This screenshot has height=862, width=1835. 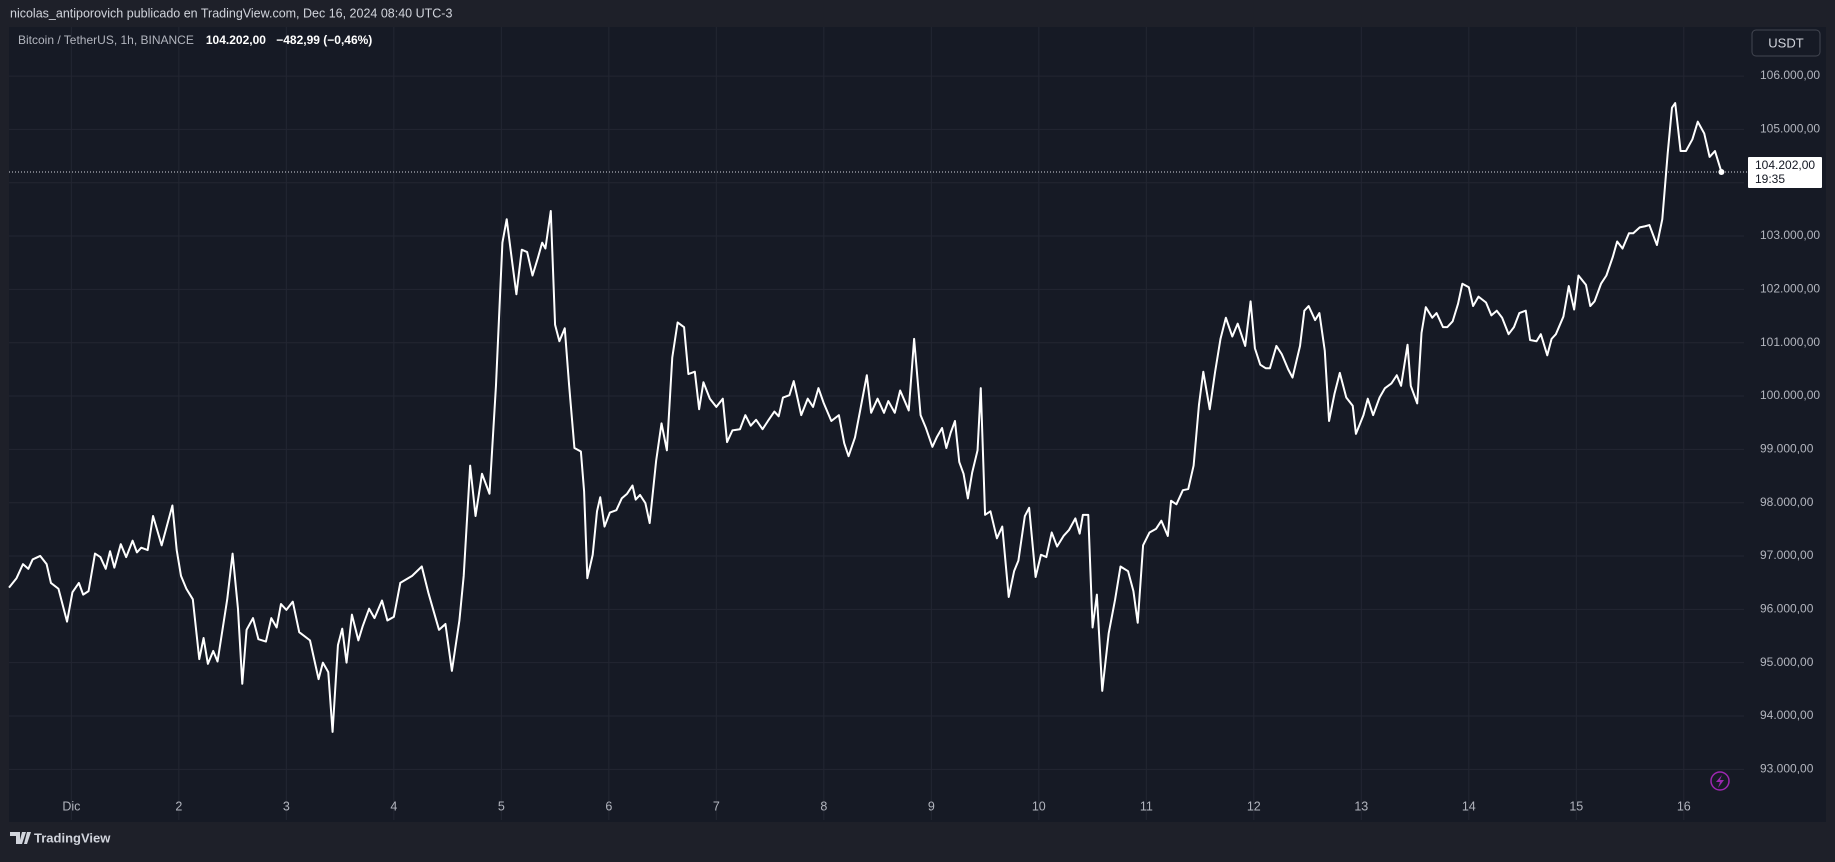 I want to click on x-tick-label: 15, so click(x=1576, y=806).